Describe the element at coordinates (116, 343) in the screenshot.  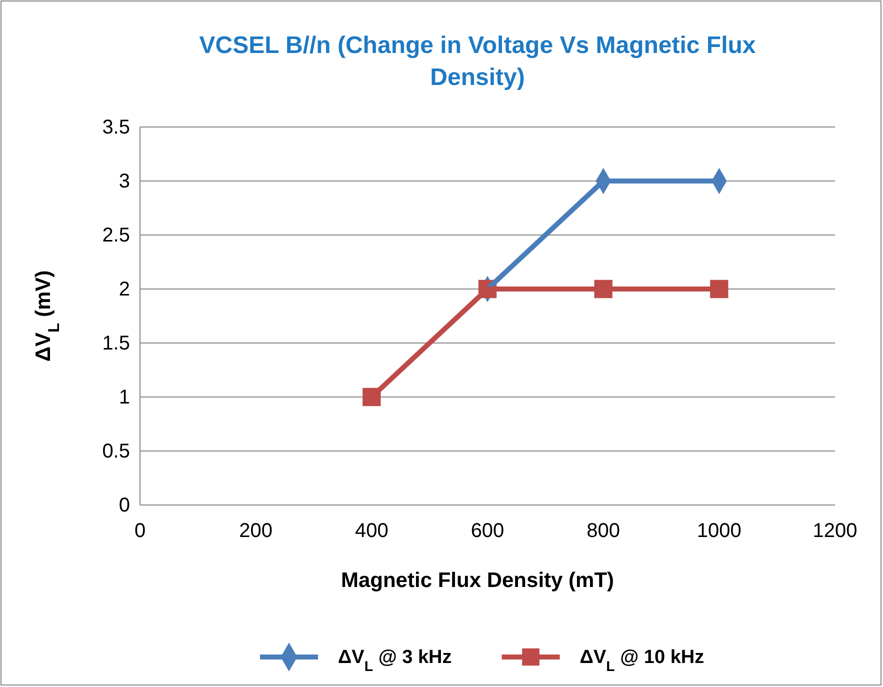
I see `y-tick-label: 1.5` at that location.